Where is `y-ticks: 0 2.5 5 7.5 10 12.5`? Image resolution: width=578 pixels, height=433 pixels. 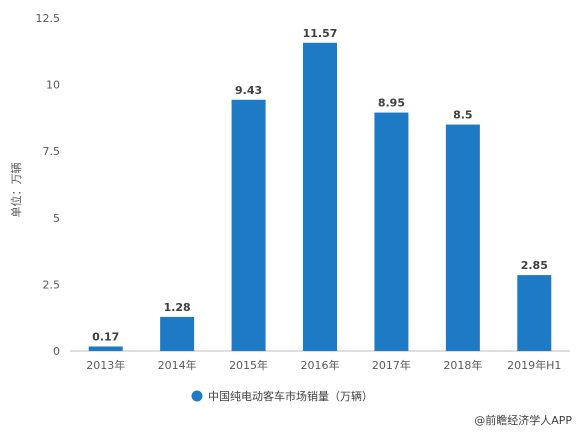
y-ticks: 0 2.5 5 7.5 10 12.5 is located at coordinates (48, 185).